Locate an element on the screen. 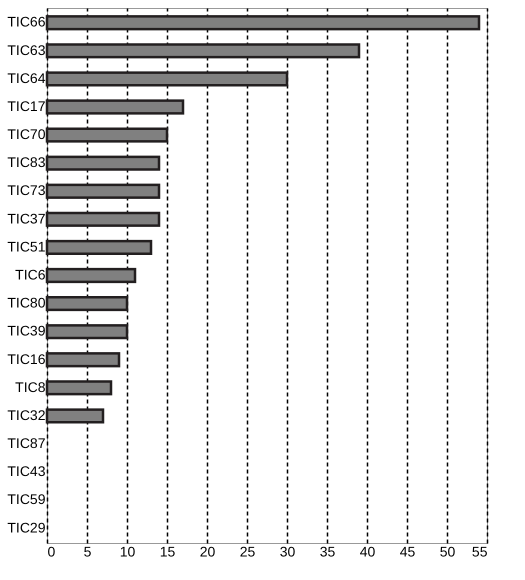 The image size is (525, 580). x-tick-label: 25 is located at coordinates (248, 552).